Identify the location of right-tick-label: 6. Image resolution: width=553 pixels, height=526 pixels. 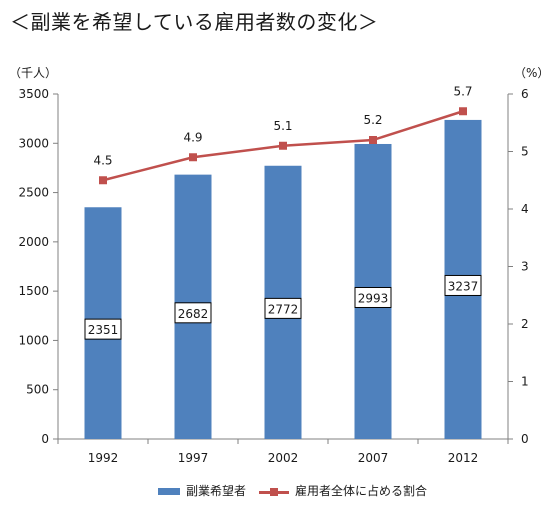
(525, 94).